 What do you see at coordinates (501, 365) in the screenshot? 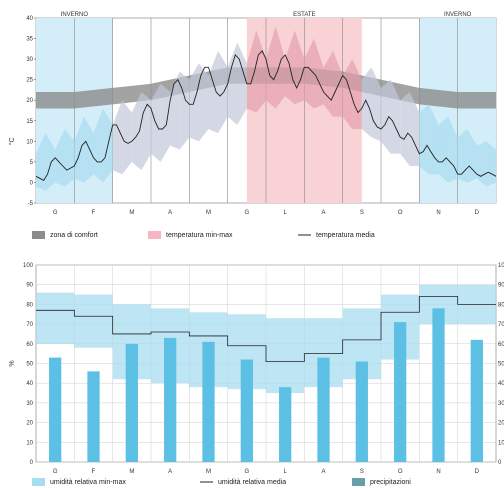
I see `y2-tick-label: 50` at bounding box center [501, 365].